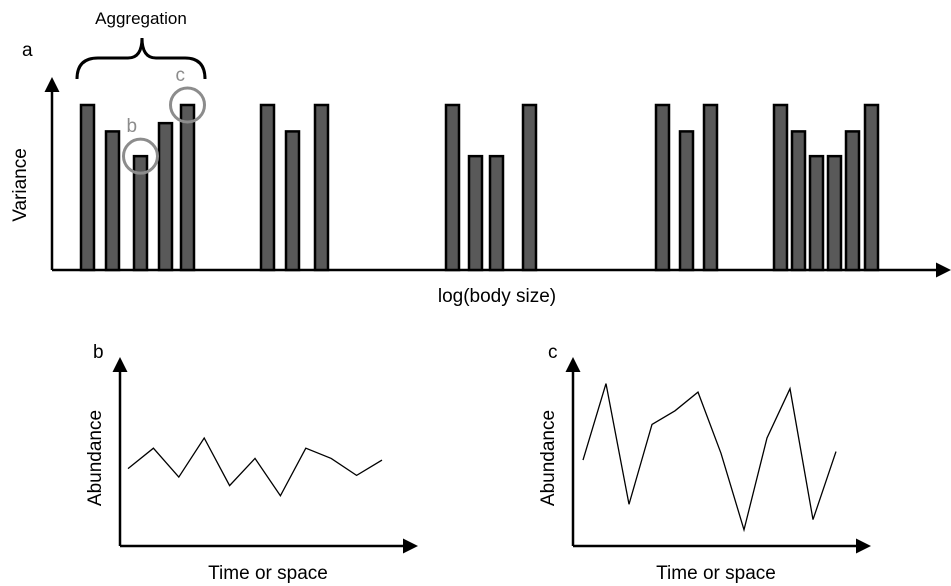 The height and width of the screenshot is (586, 951). Describe the element at coordinates (553, 352) in the screenshot. I see `panel-c-letter: c` at that location.